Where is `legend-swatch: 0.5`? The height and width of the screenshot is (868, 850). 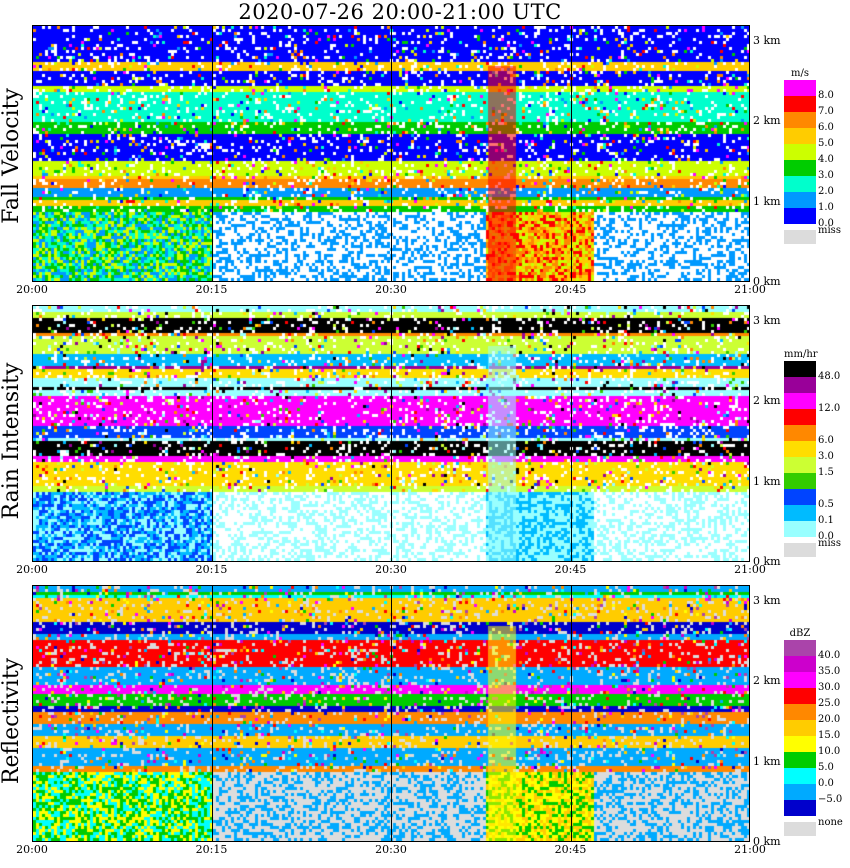
legend-swatch: 0.5 is located at coordinates (814, 499).